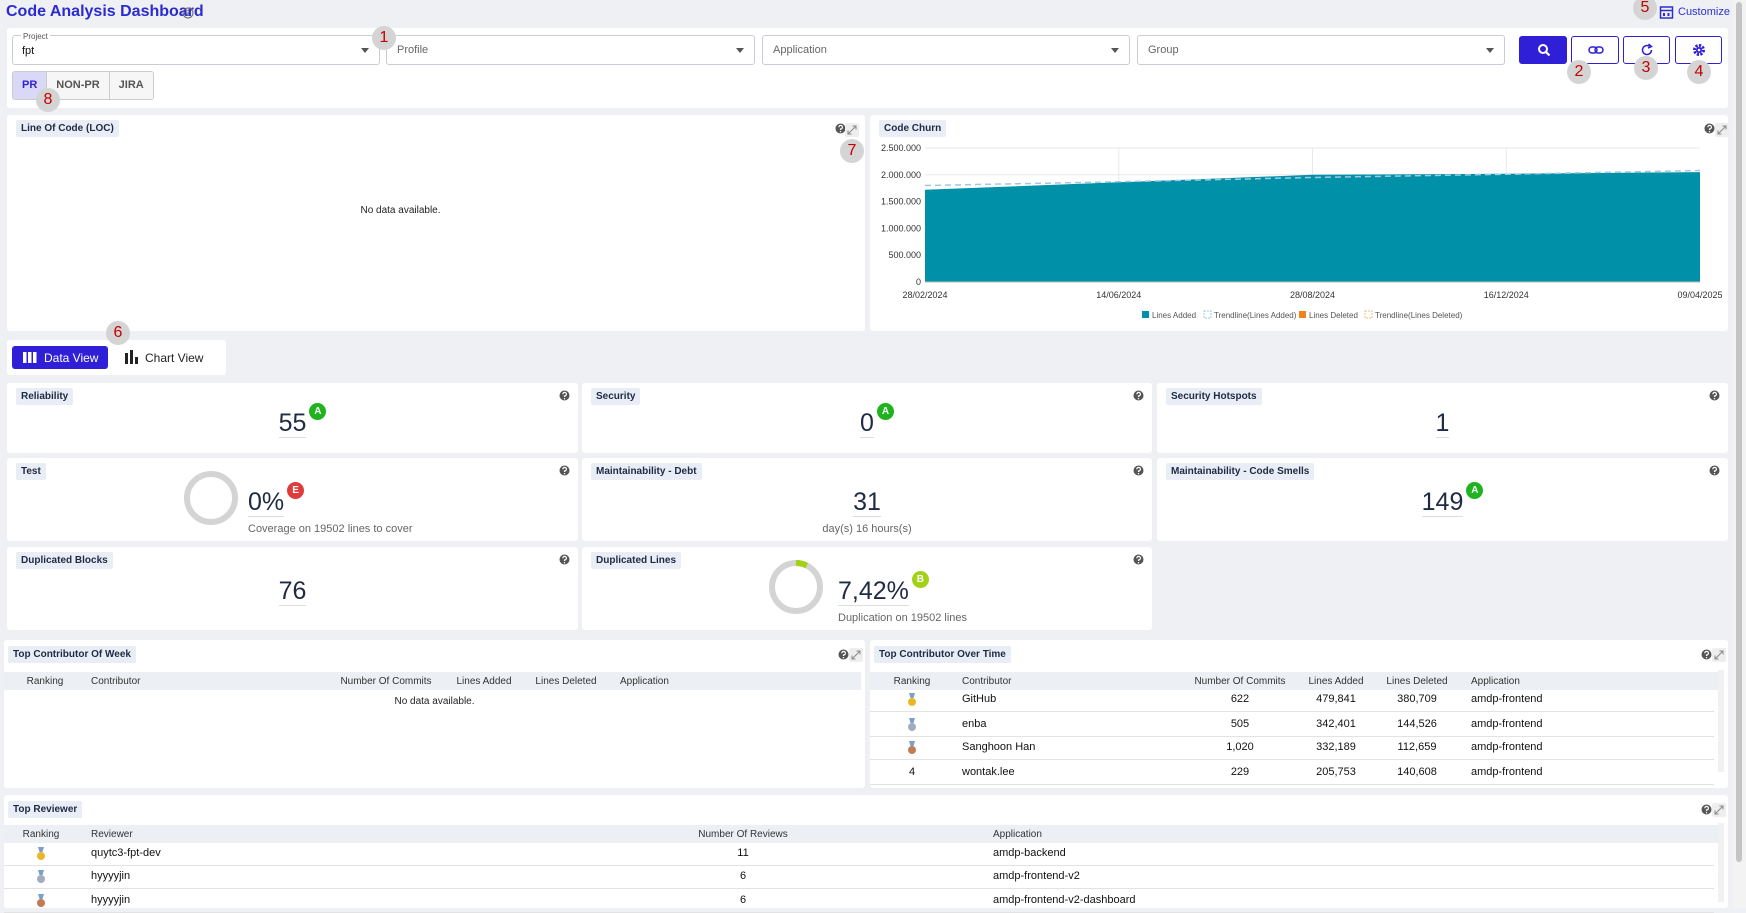 Image resolution: width=1746 pixels, height=913 pixels. Describe the element at coordinates (188, 13) in the screenshot. I see `info-icon` at that location.